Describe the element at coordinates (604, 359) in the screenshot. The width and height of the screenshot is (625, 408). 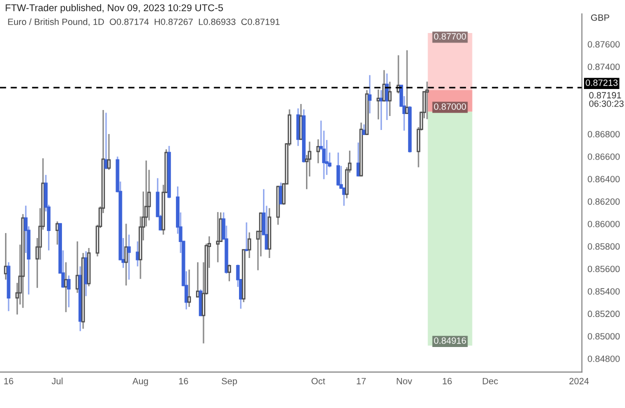
I see `y-tick-label: 0.84800` at that location.